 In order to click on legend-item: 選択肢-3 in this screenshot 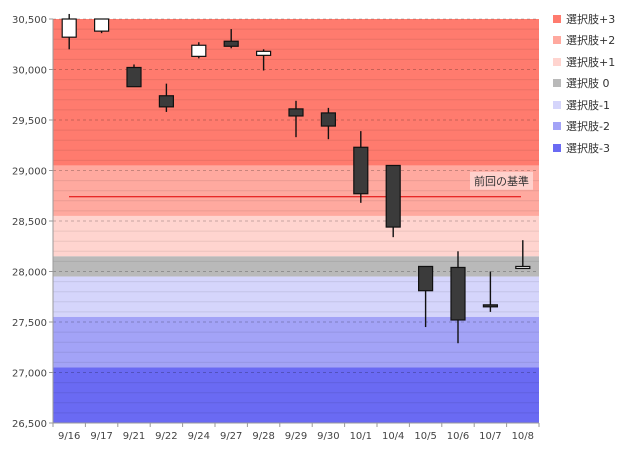, I will do `click(584, 148)`.